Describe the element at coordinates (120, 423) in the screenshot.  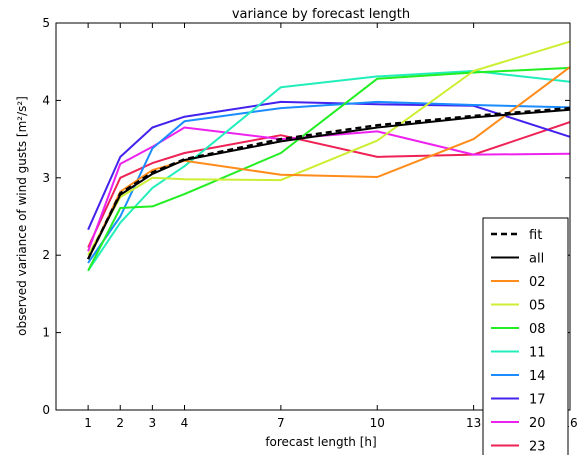
I see `x-tick-label: 2` at that location.